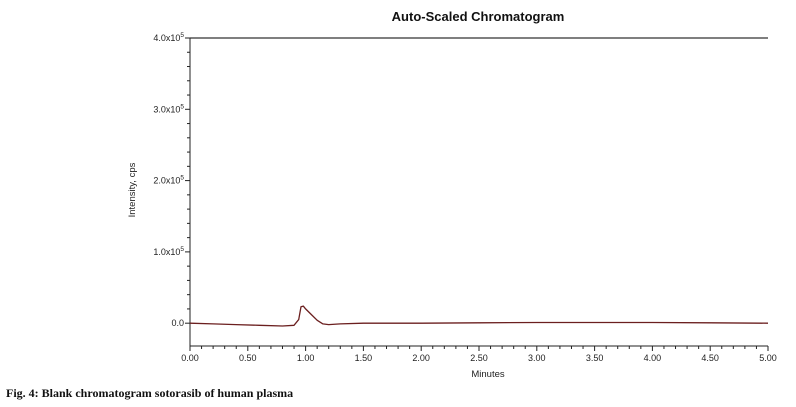  I want to click on x-tick-label: 5.00, so click(768, 358).